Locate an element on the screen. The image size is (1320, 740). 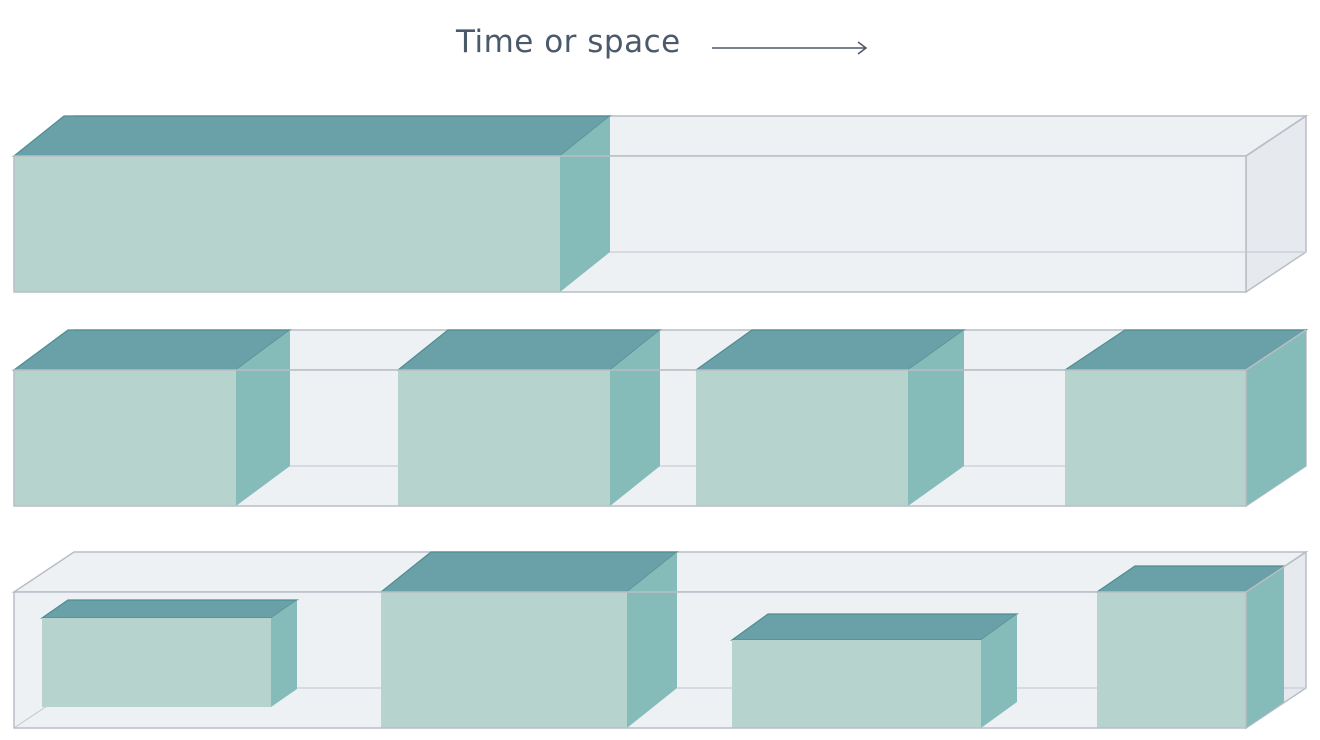
diagram-title: Time or space is located at coordinates (568, 42).